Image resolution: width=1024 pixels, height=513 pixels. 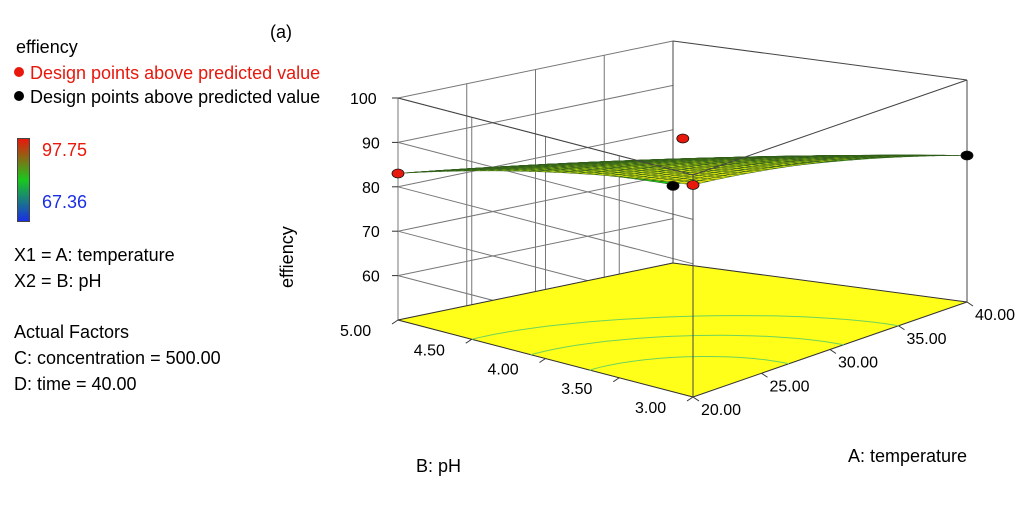 What do you see at coordinates (19, 96) in the screenshot?
I see `black-dot-icon` at bounding box center [19, 96].